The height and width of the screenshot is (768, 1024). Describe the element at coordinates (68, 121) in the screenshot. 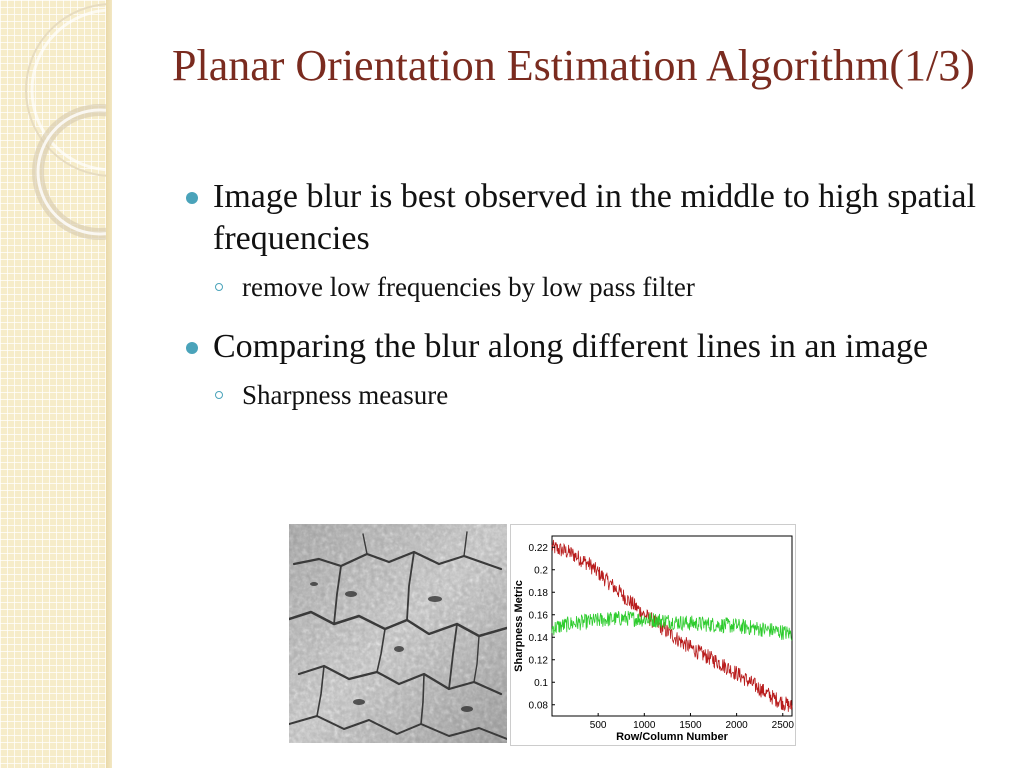

I see `sidebar-circle-ornament` at that location.